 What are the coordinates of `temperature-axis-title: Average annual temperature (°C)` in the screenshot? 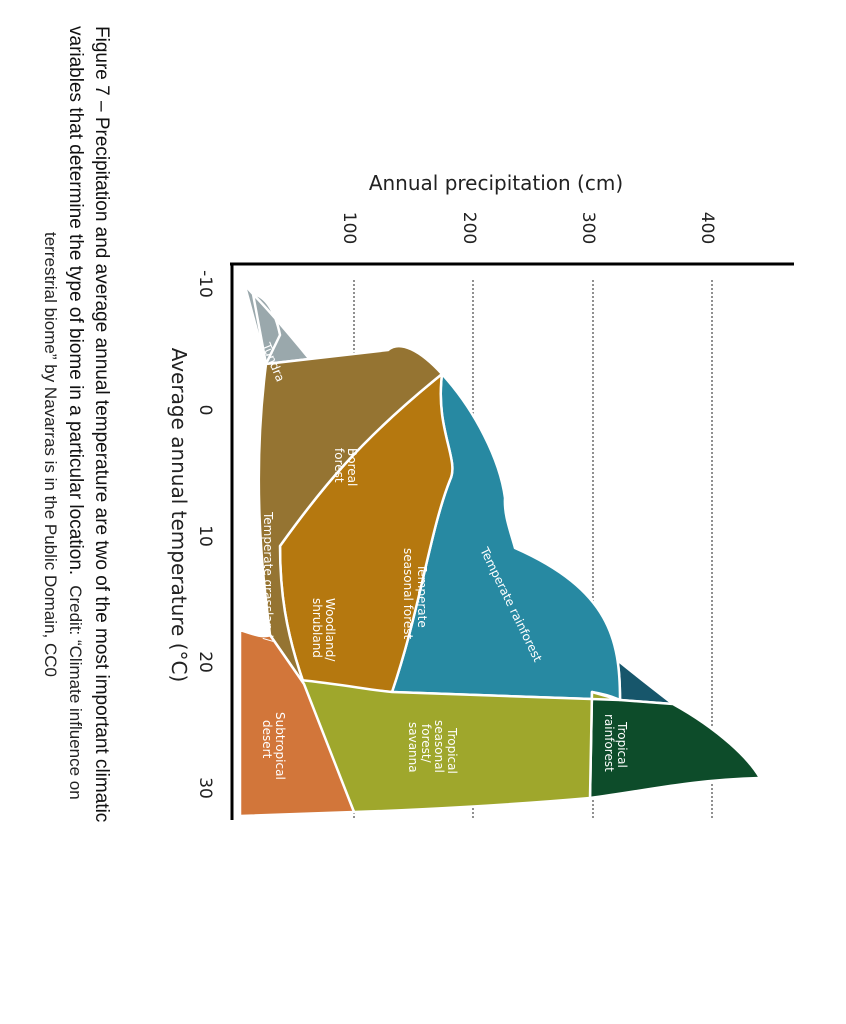 It's located at (179, 515).